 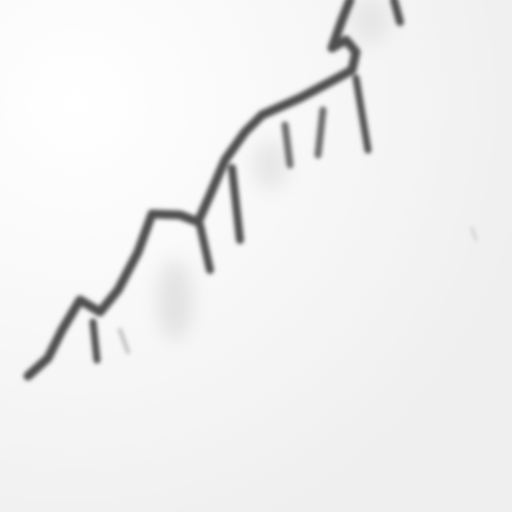 I want to click on speck, so click(x=474, y=234).